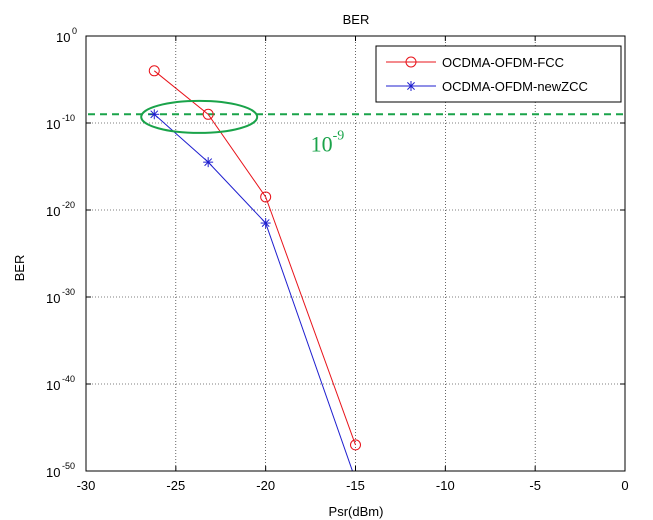 The height and width of the screenshot is (520, 653). I want to click on legend: OCDMA-OFDM-FCC OCDMA-OFDM-newZCC, so click(498, 74).